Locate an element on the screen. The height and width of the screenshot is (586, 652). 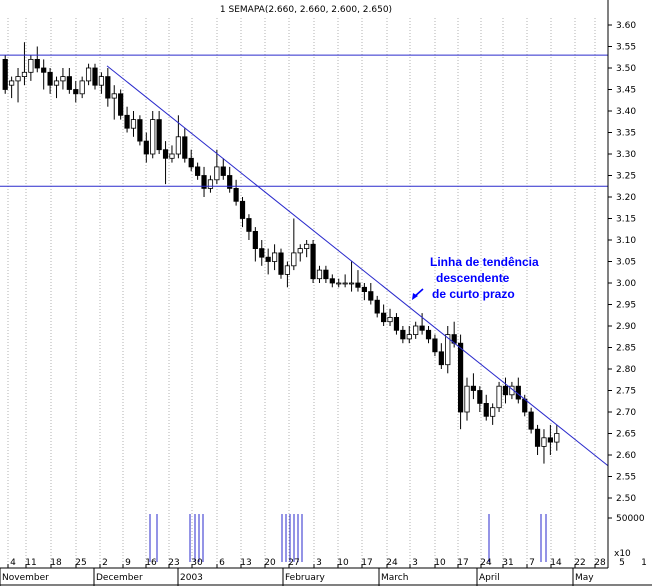
volume-unit-label: x10 is located at coordinates (622, 554).